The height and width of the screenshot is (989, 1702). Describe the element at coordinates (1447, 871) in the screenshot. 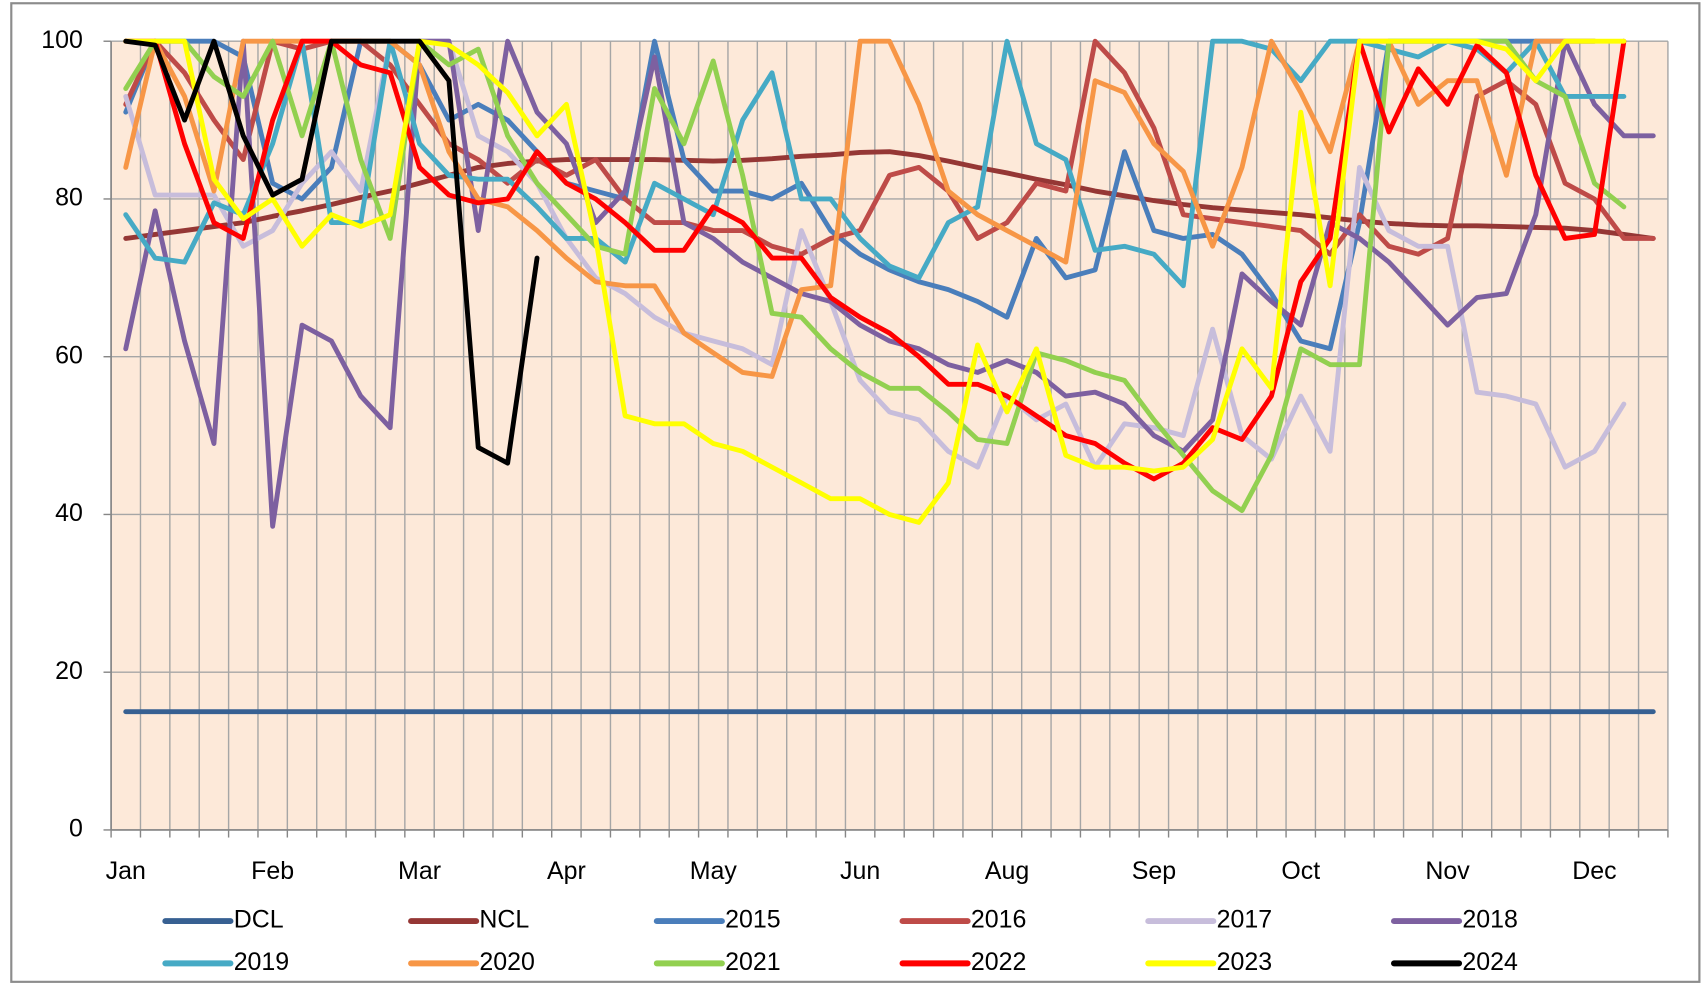

I see `x-tick-label: Nov` at that location.